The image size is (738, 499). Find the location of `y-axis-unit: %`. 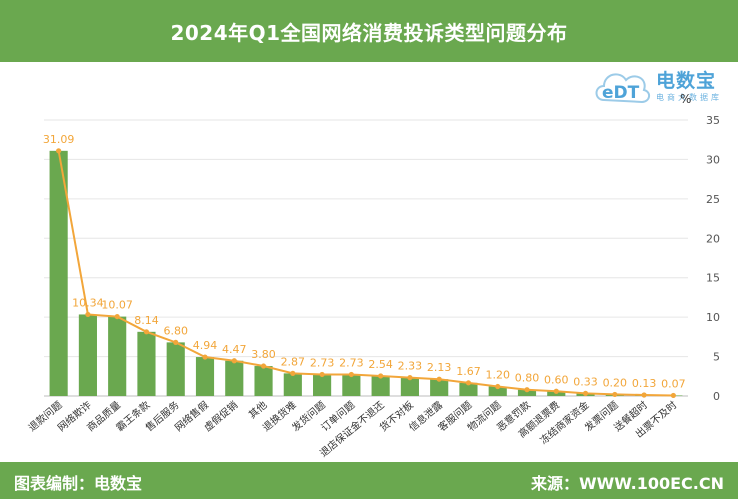

y-axis-unit: % is located at coordinates (686, 99).